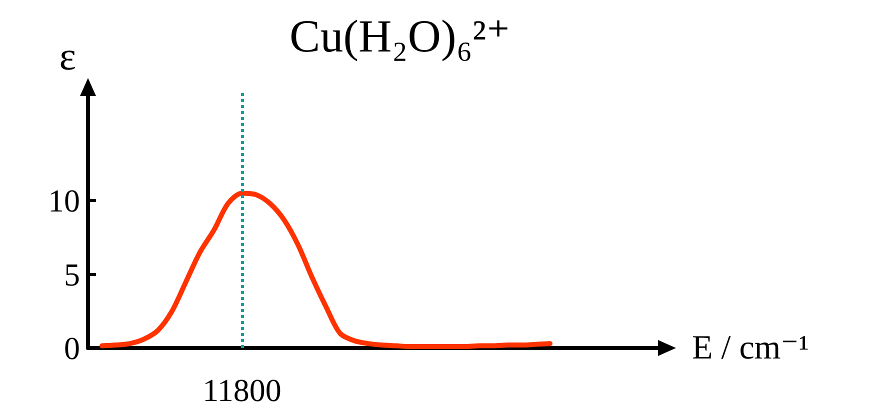  What do you see at coordinates (72, 348) in the screenshot?
I see `y-tick-label: 0` at bounding box center [72, 348].